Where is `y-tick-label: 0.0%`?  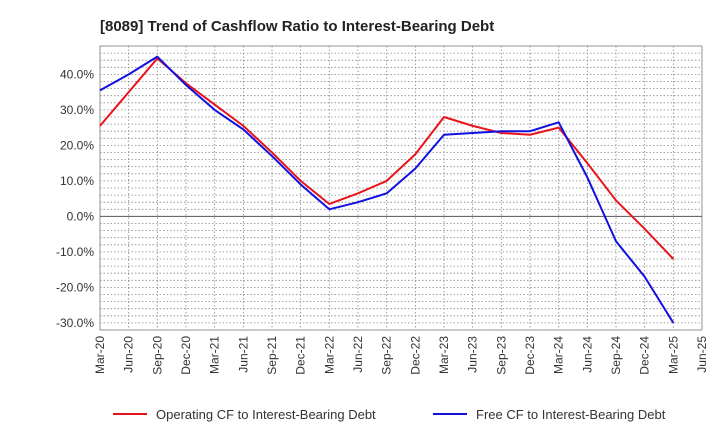 y-tick-label: 0.0% is located at coordinates (81, 216).